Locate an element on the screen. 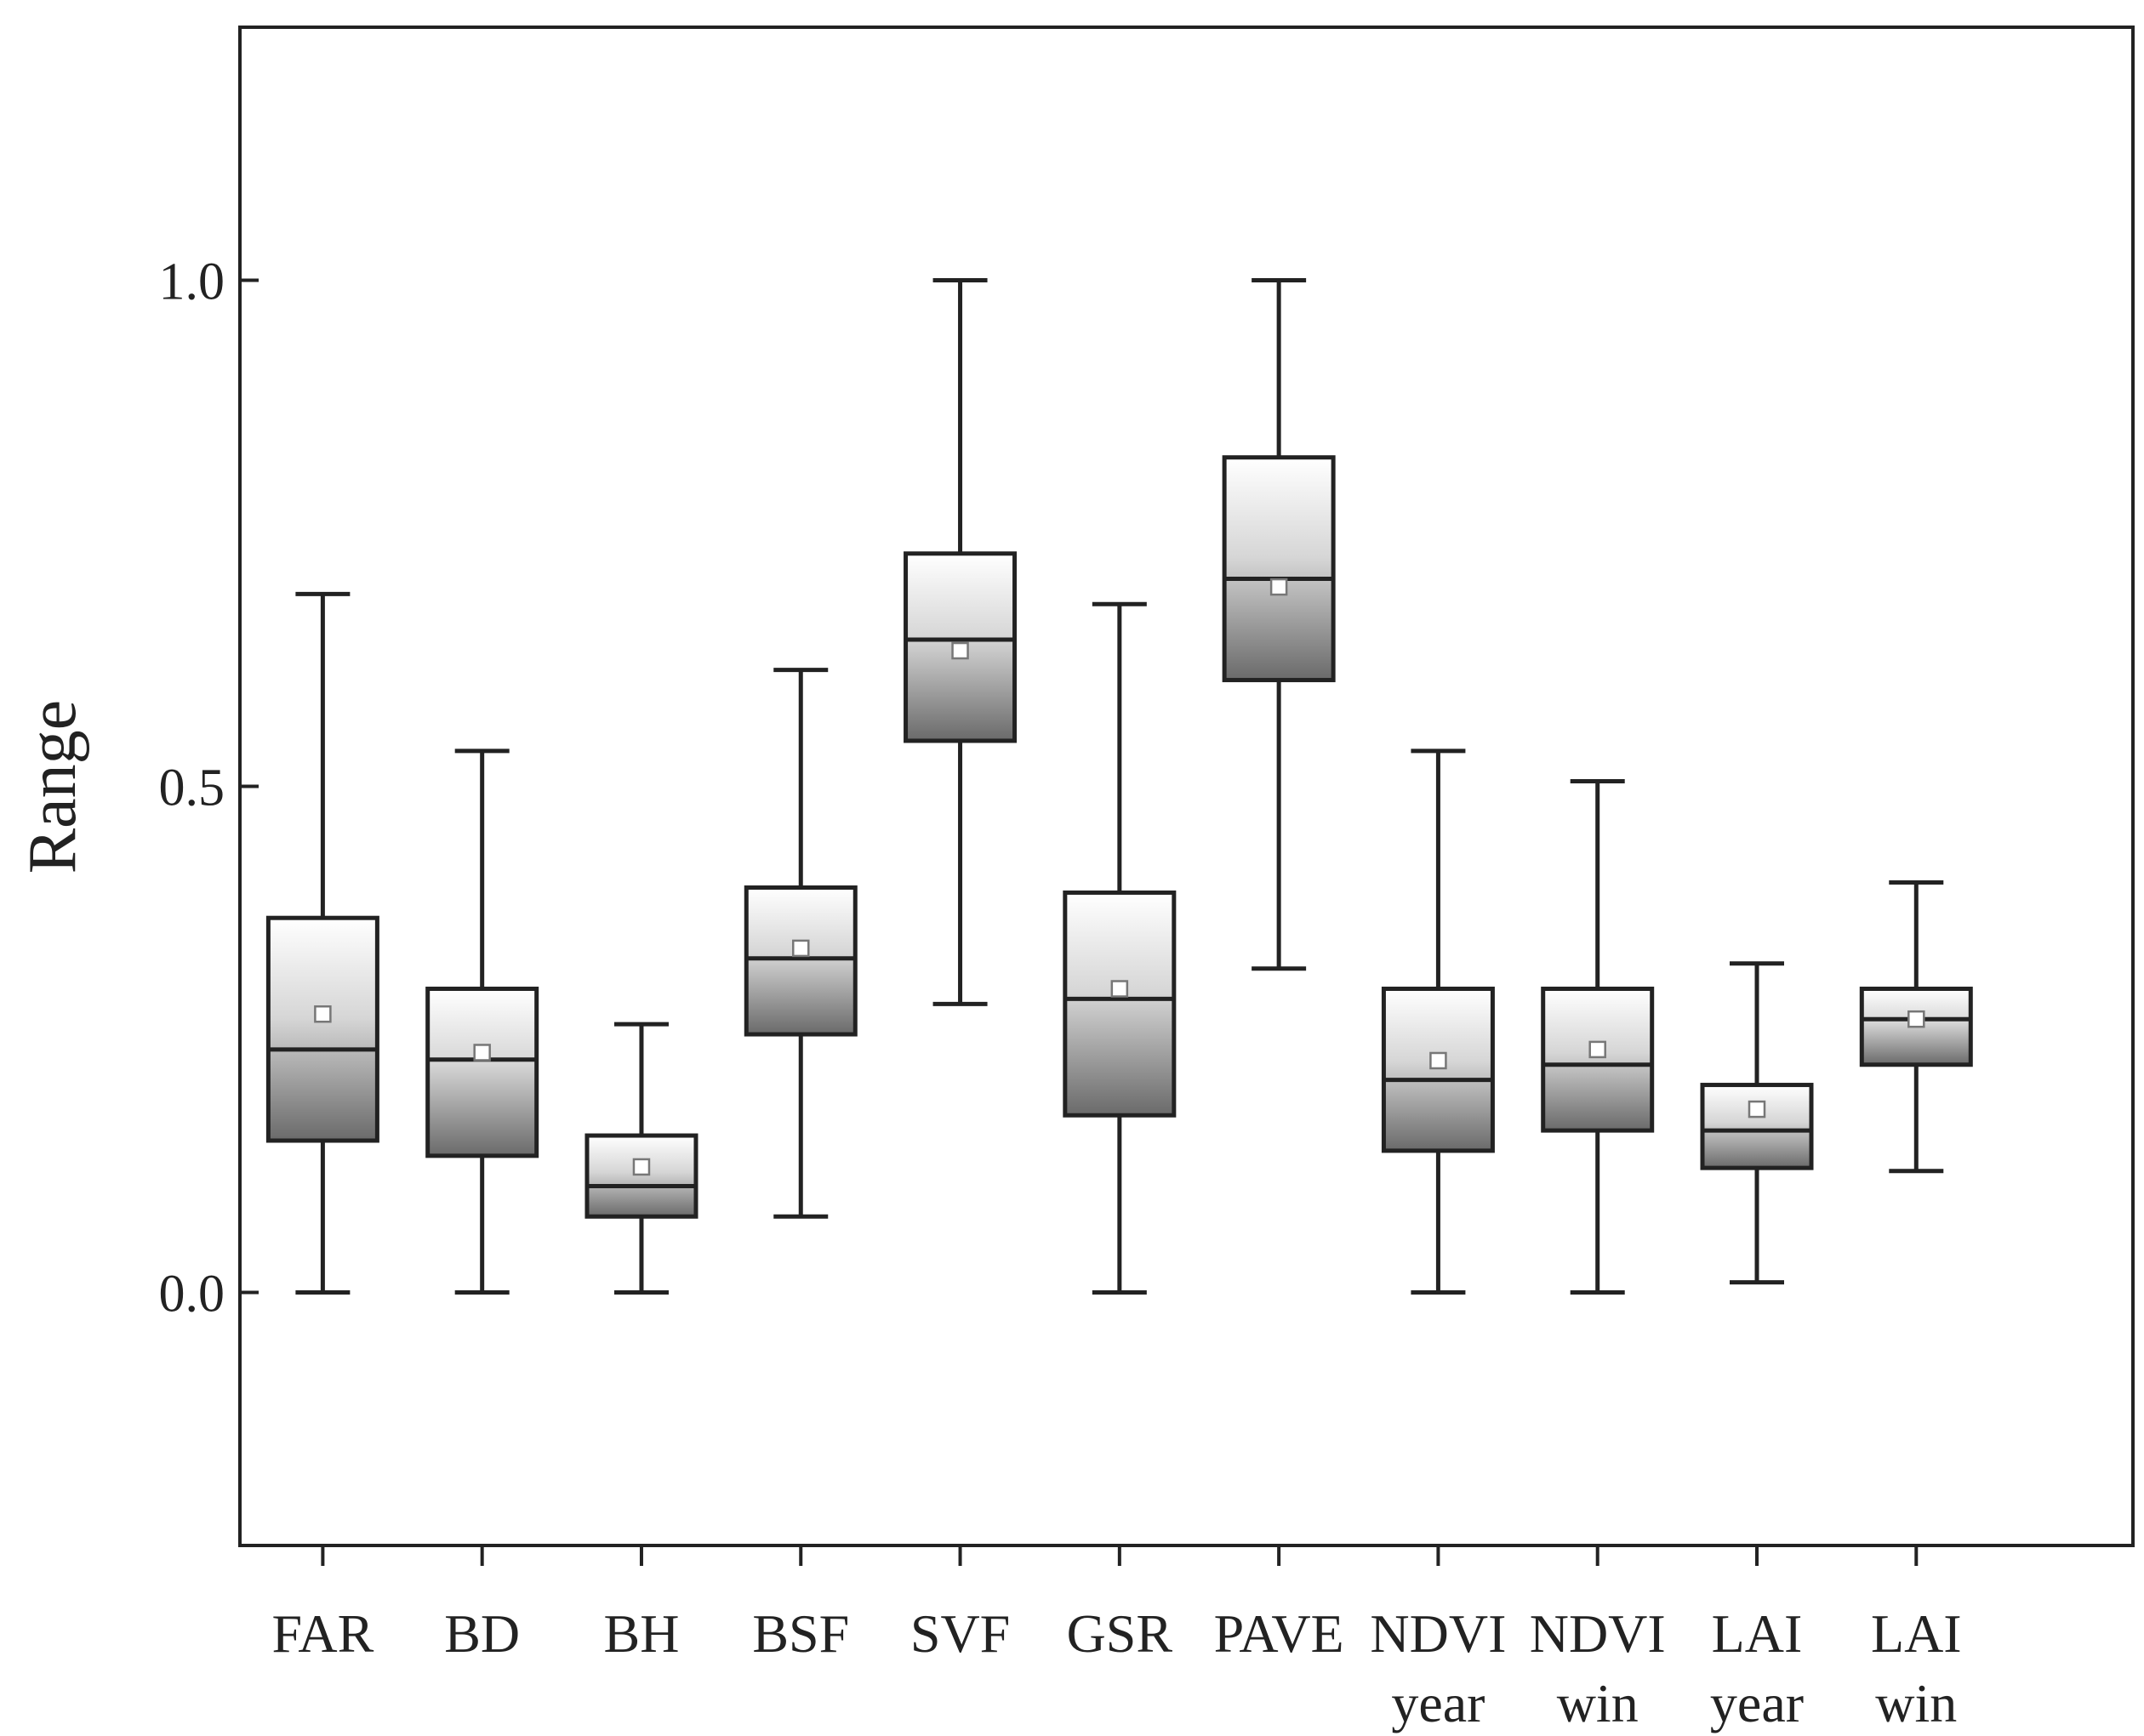 Image resolution: width=2144 pixels, height=1736 pixels. x-tick-label: GSR is located at coordinates (1120, 1633).